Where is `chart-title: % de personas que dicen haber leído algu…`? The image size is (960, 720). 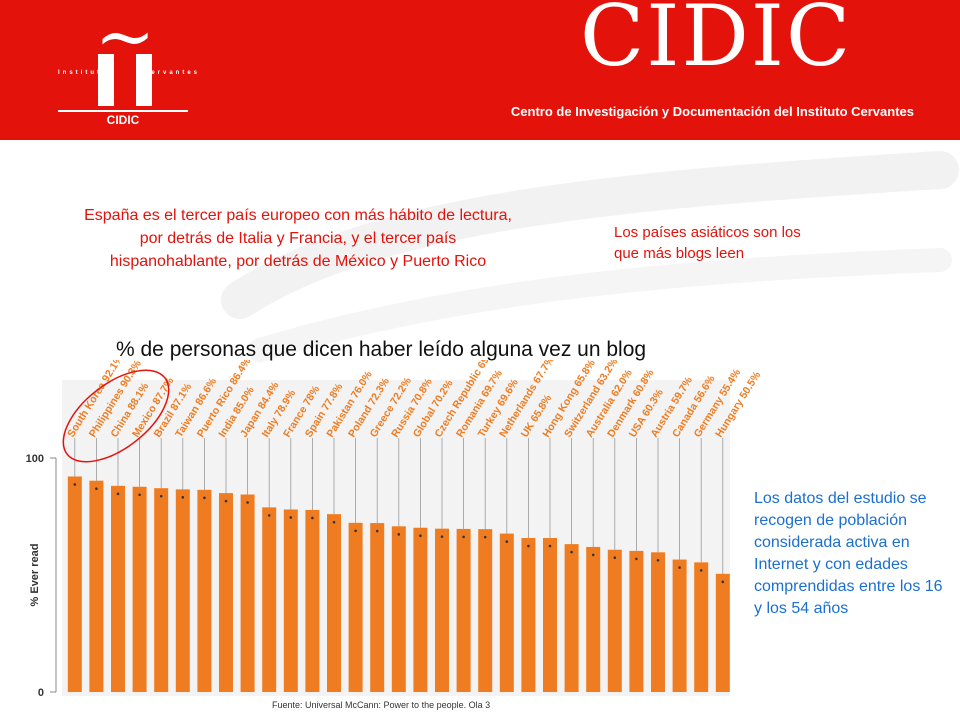 chart-title: % de personas que dicen haber leído algu… is located at coordinates (381, 349).